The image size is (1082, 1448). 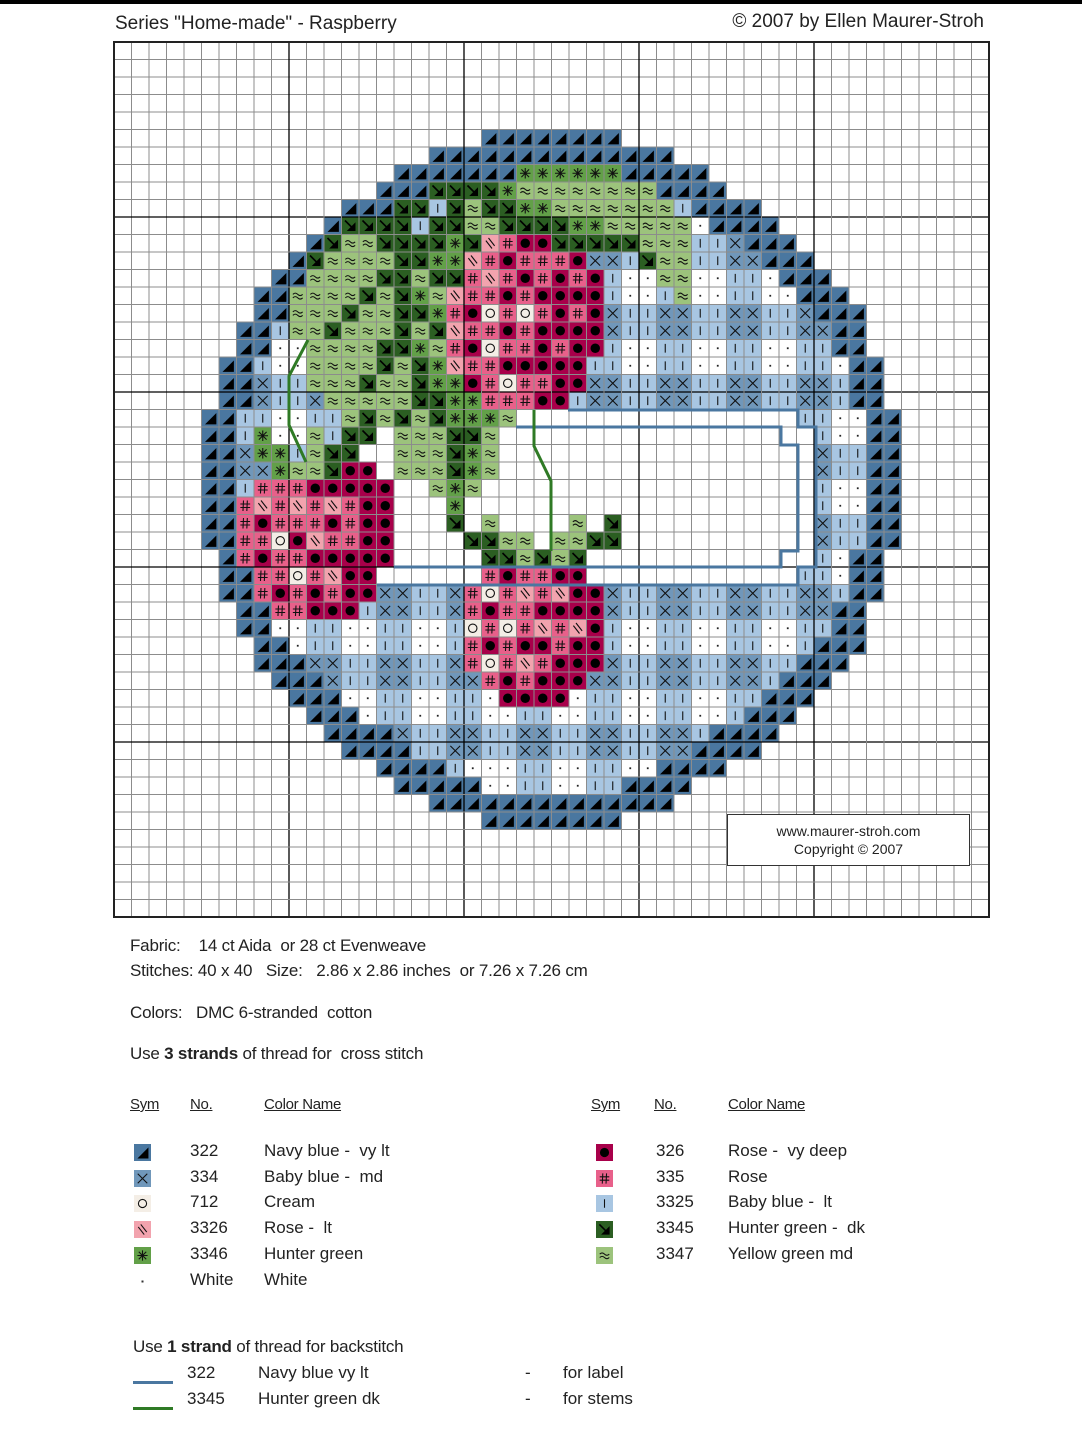 I want to click on legend-number: 3345, so click(x=675, y=1228).